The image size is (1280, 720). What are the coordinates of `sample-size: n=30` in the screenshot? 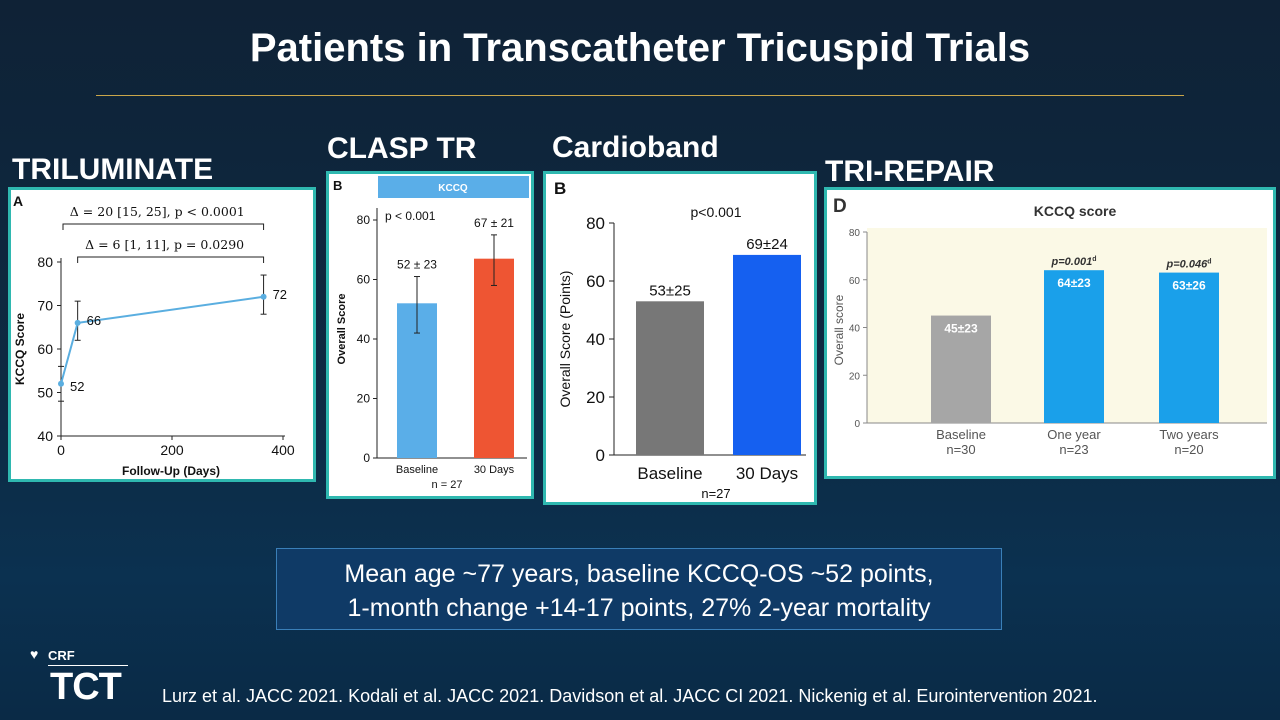 It's located at (960, 449).